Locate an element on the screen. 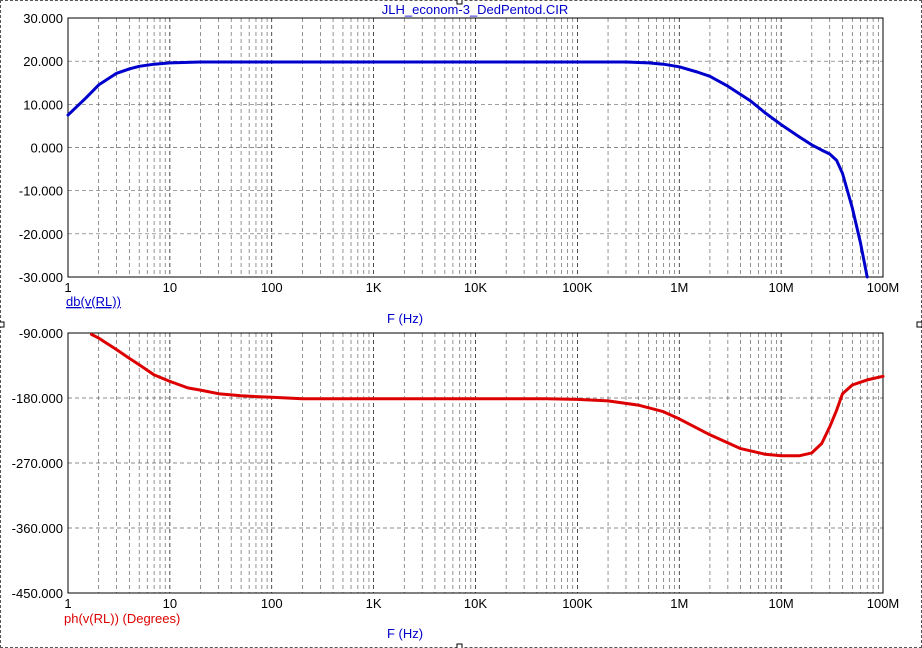 The image size is (922, 648). phase-x-axis-title: F (Hz) is located at coordinates (405, 633).